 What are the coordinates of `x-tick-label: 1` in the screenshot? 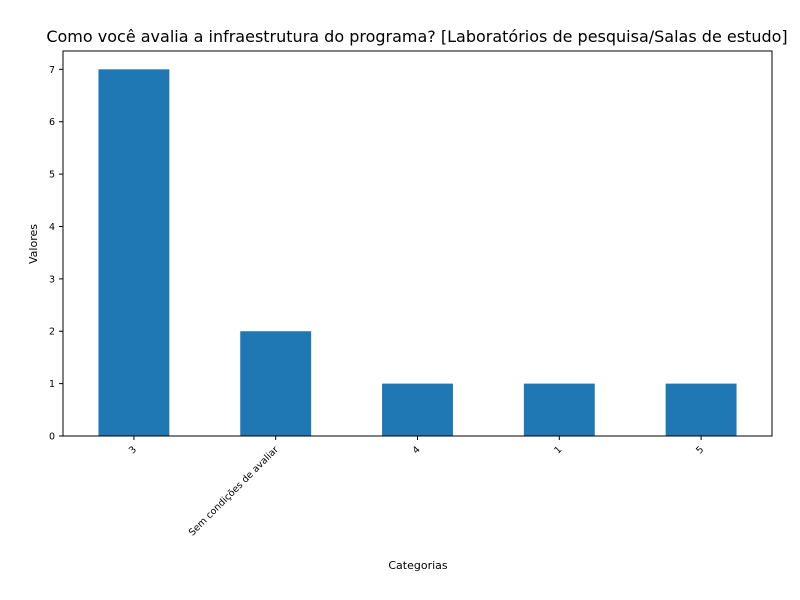 It's located at (558, 450).